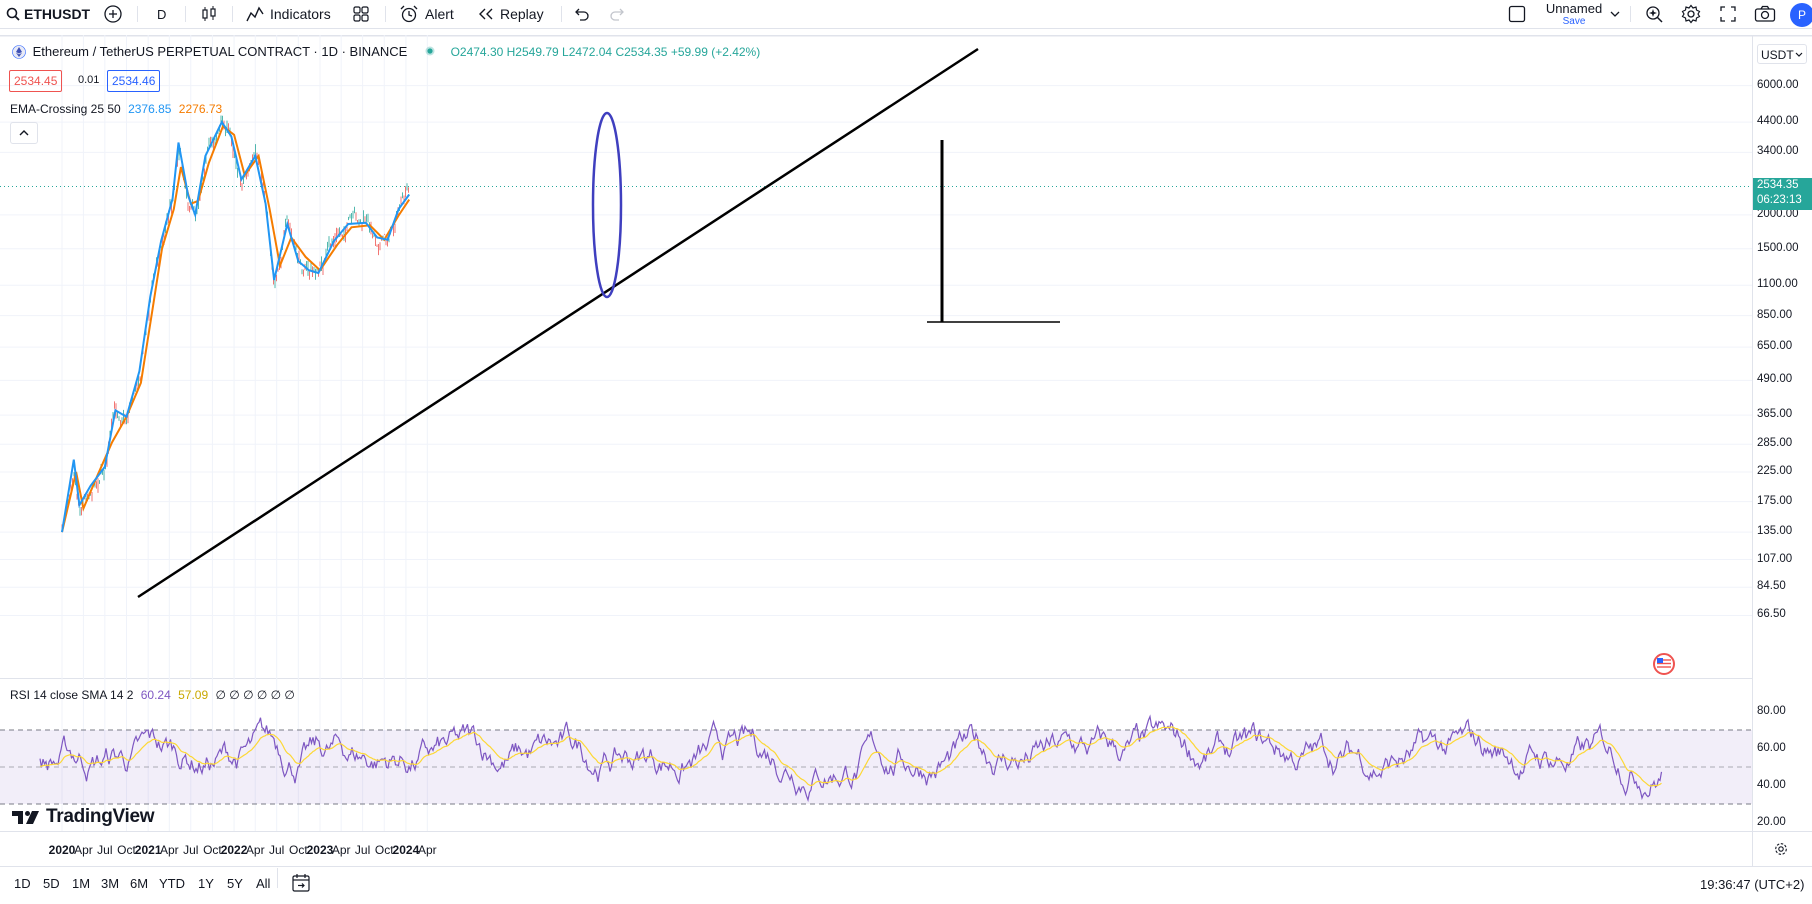 The width and height of the screenshot is (1812, 904). Describe the element at coordinates (1771, 710) in the screenshot. I see `rsi-tick-label: 80.00` at that location.